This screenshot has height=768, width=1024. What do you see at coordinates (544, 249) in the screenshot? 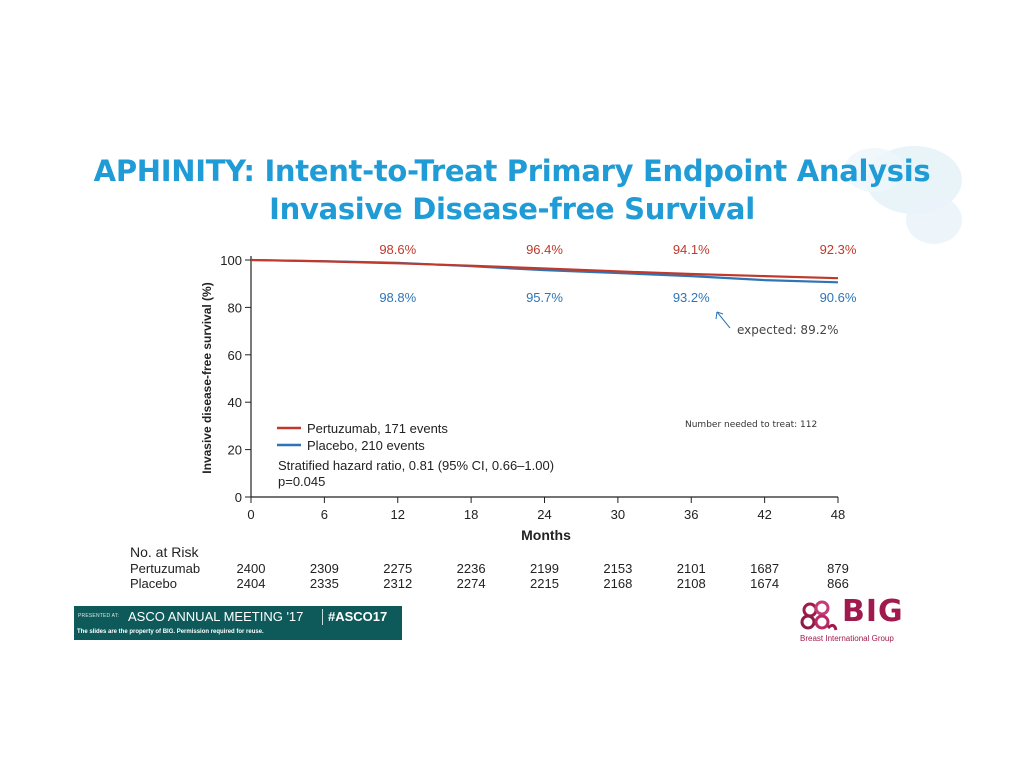
I see `pertuzumab-value-label: 96.4%` at bounding box center [544, 249].